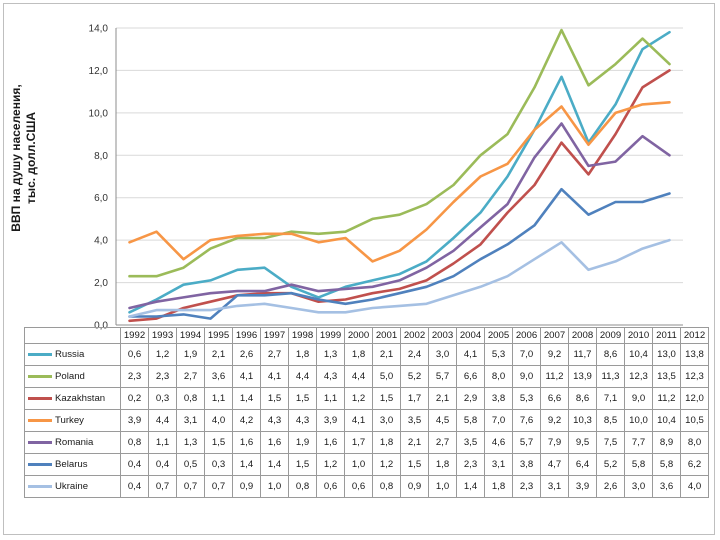 This screenshot has width=720, height=540. What do you see at coordinates (526, 420) in the screenshot?
I see `data-label: 7,6` at bounding box center [526, 420].